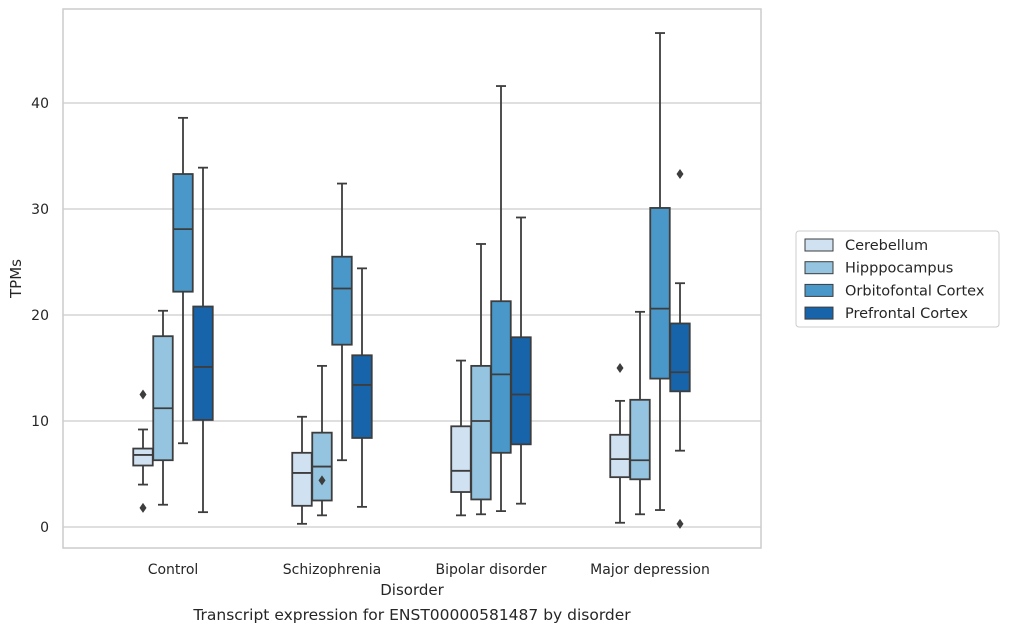  I want to click on x-tick-label: Bipolar disorder, so click(490, 570).